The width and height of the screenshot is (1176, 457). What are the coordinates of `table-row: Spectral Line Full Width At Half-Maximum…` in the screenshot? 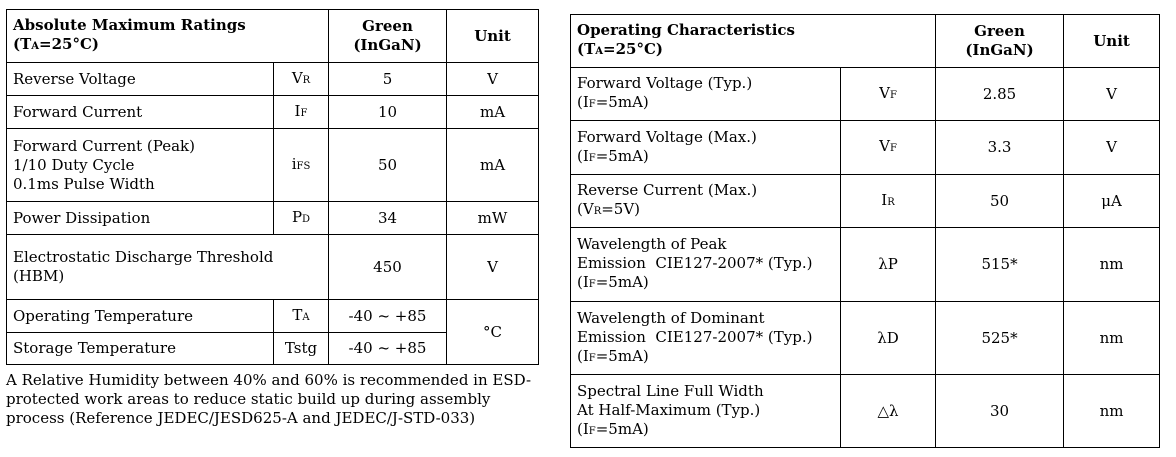 It's located at (865, 411).